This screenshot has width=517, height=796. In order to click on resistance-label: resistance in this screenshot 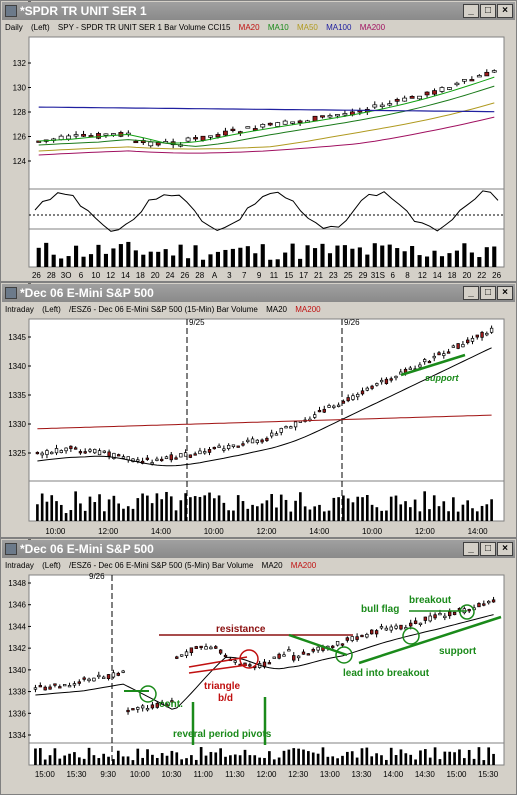, I will do `click(241, 629)`.